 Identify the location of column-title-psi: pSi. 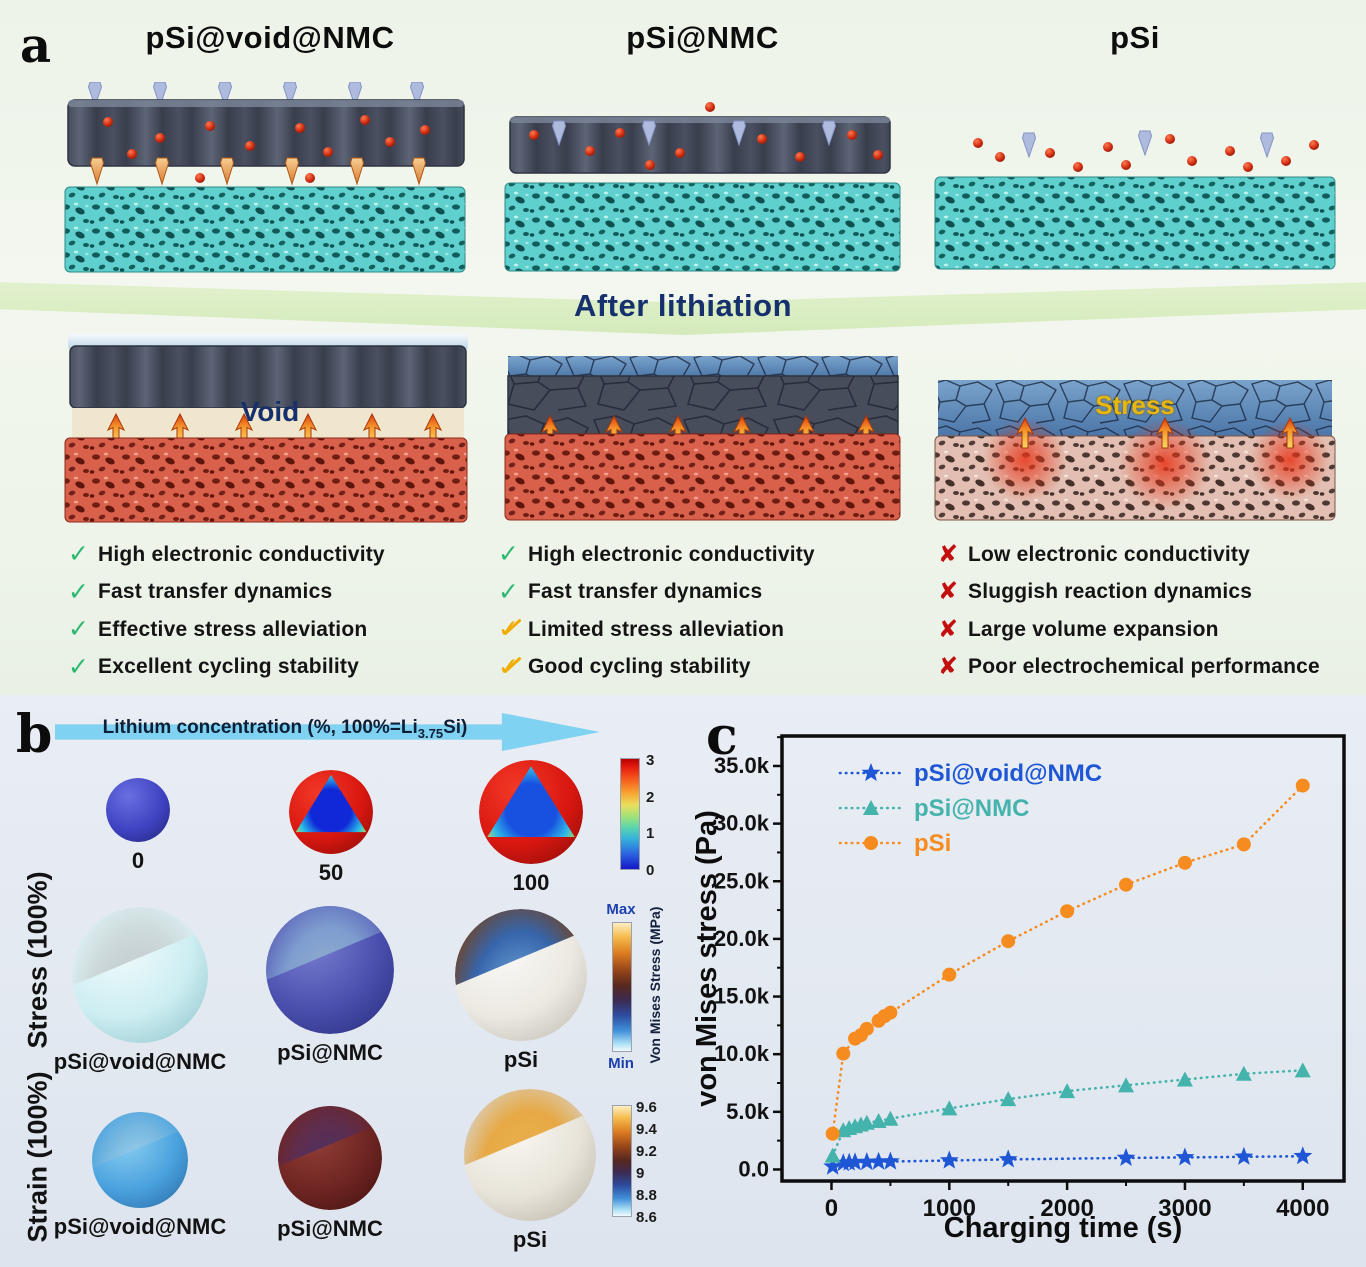
(1135, 37).